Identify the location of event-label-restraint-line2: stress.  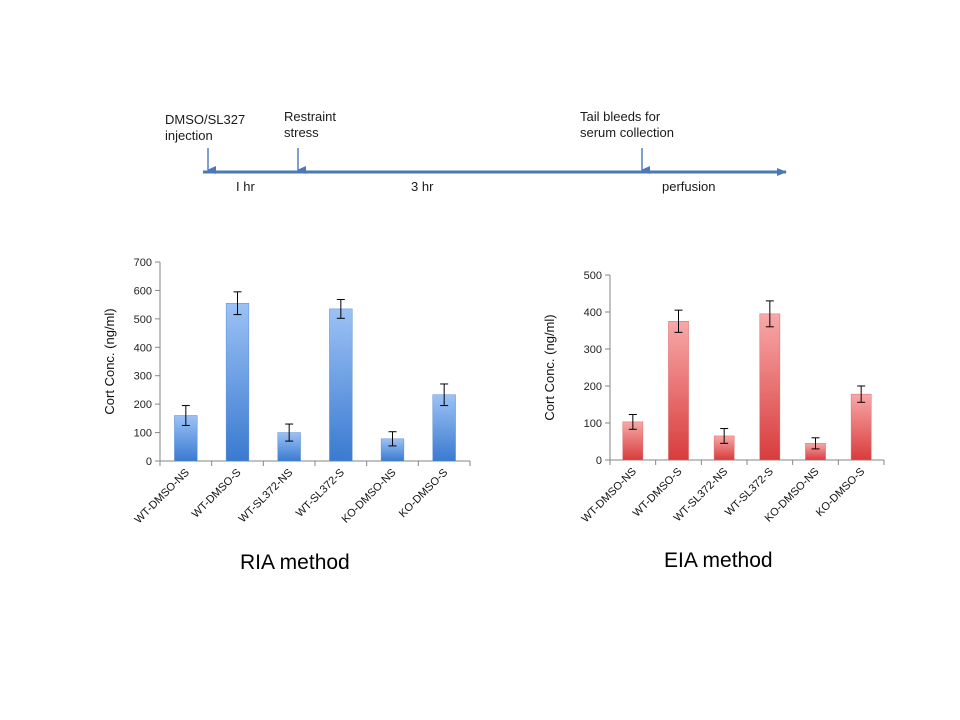
(301, 132).